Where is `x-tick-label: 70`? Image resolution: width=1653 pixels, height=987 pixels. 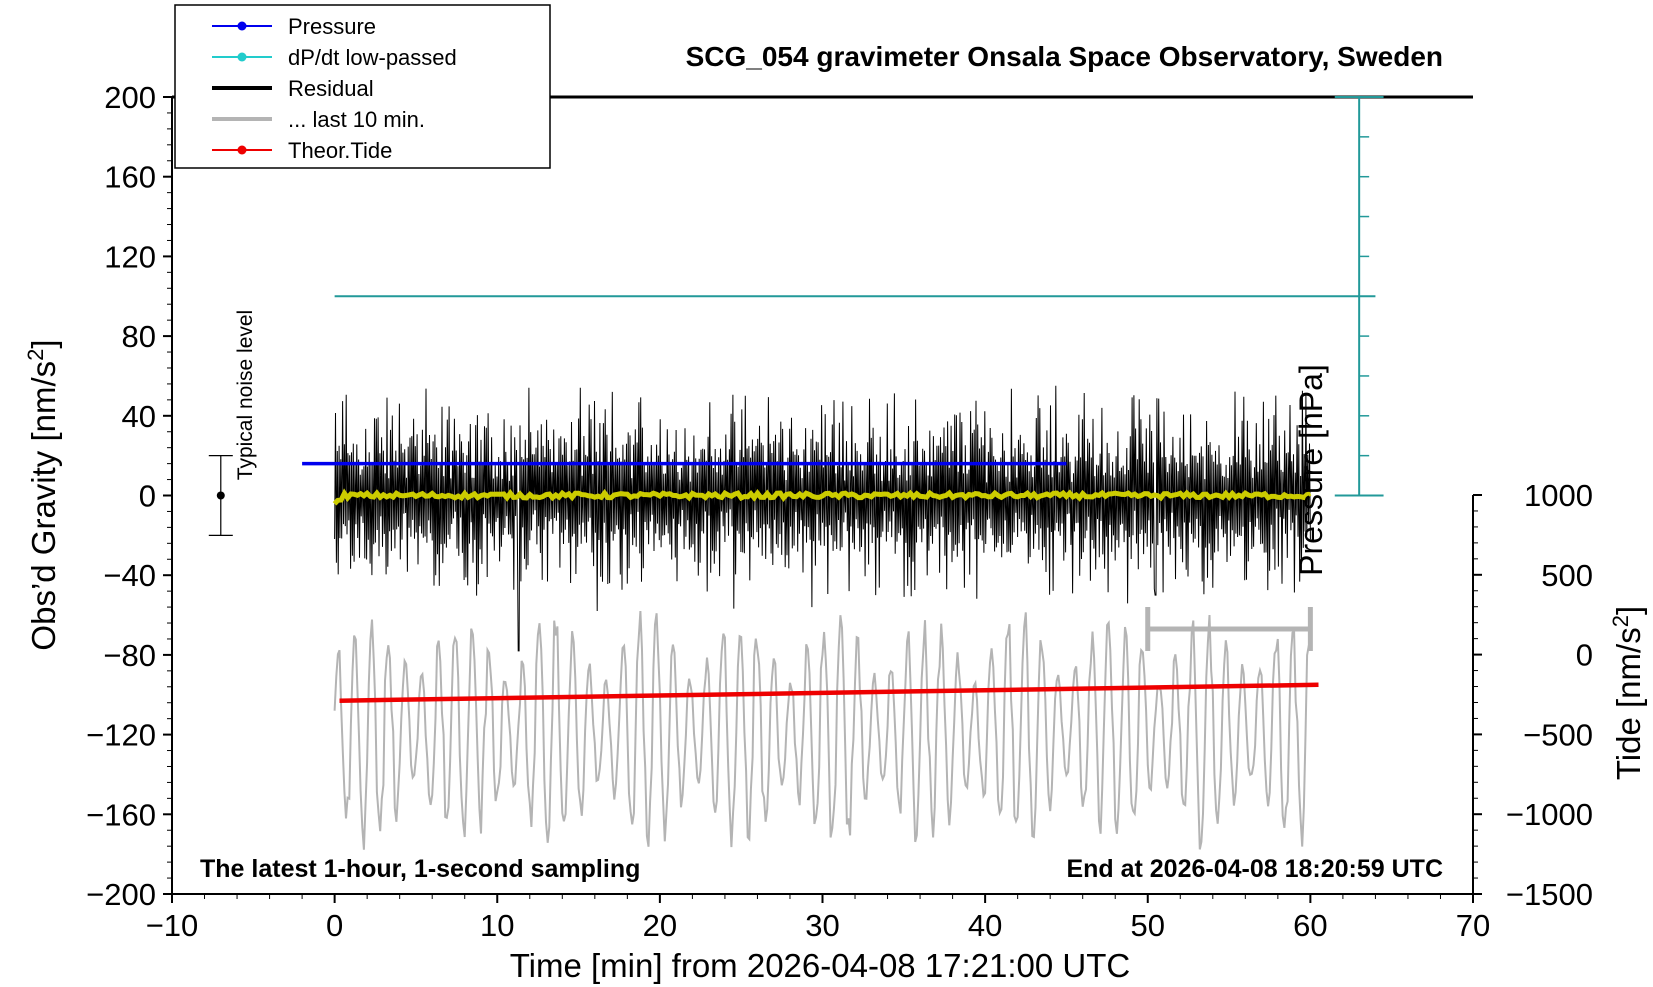
x-tick-label: 70 is located at coordinates (1473, 925).